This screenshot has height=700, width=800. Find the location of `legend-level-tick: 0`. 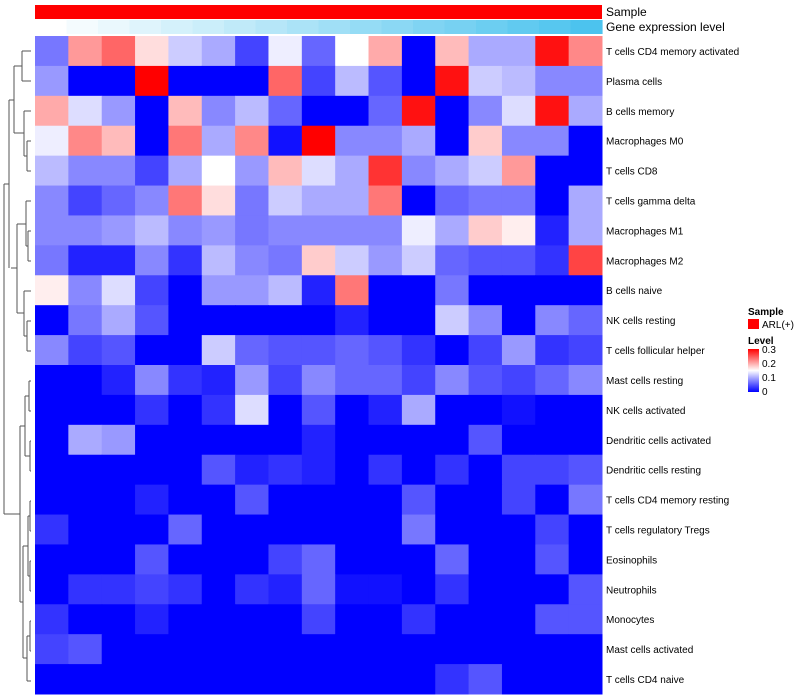

legend-level-tick: 0 is located at coordinates (765, 392).